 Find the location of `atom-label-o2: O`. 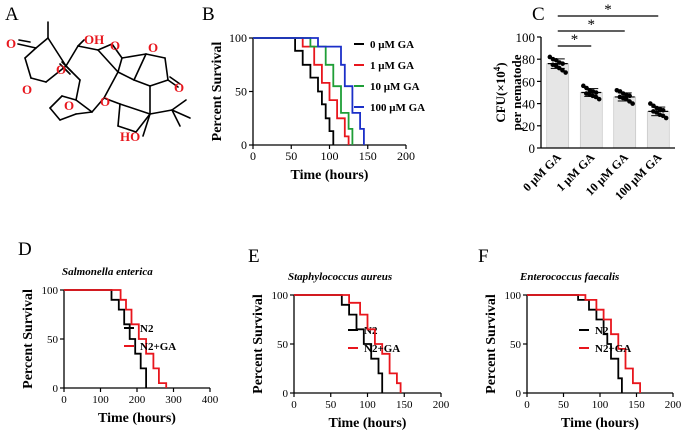

atom-label-o2: O is located at coordinates (27, 89).